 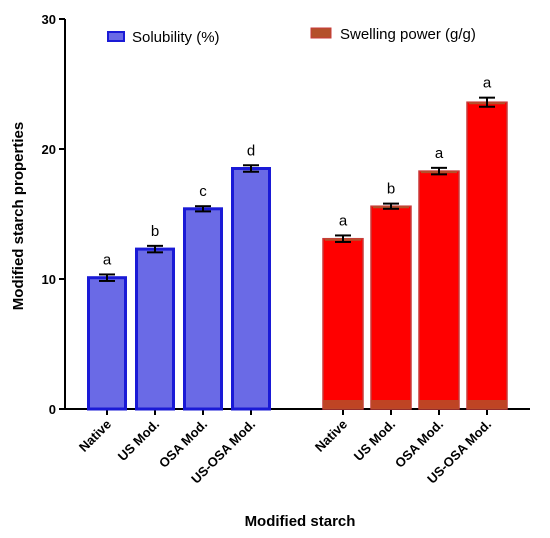 I want to click on solubility-significance-letter: a, so click(x=107, y=259).